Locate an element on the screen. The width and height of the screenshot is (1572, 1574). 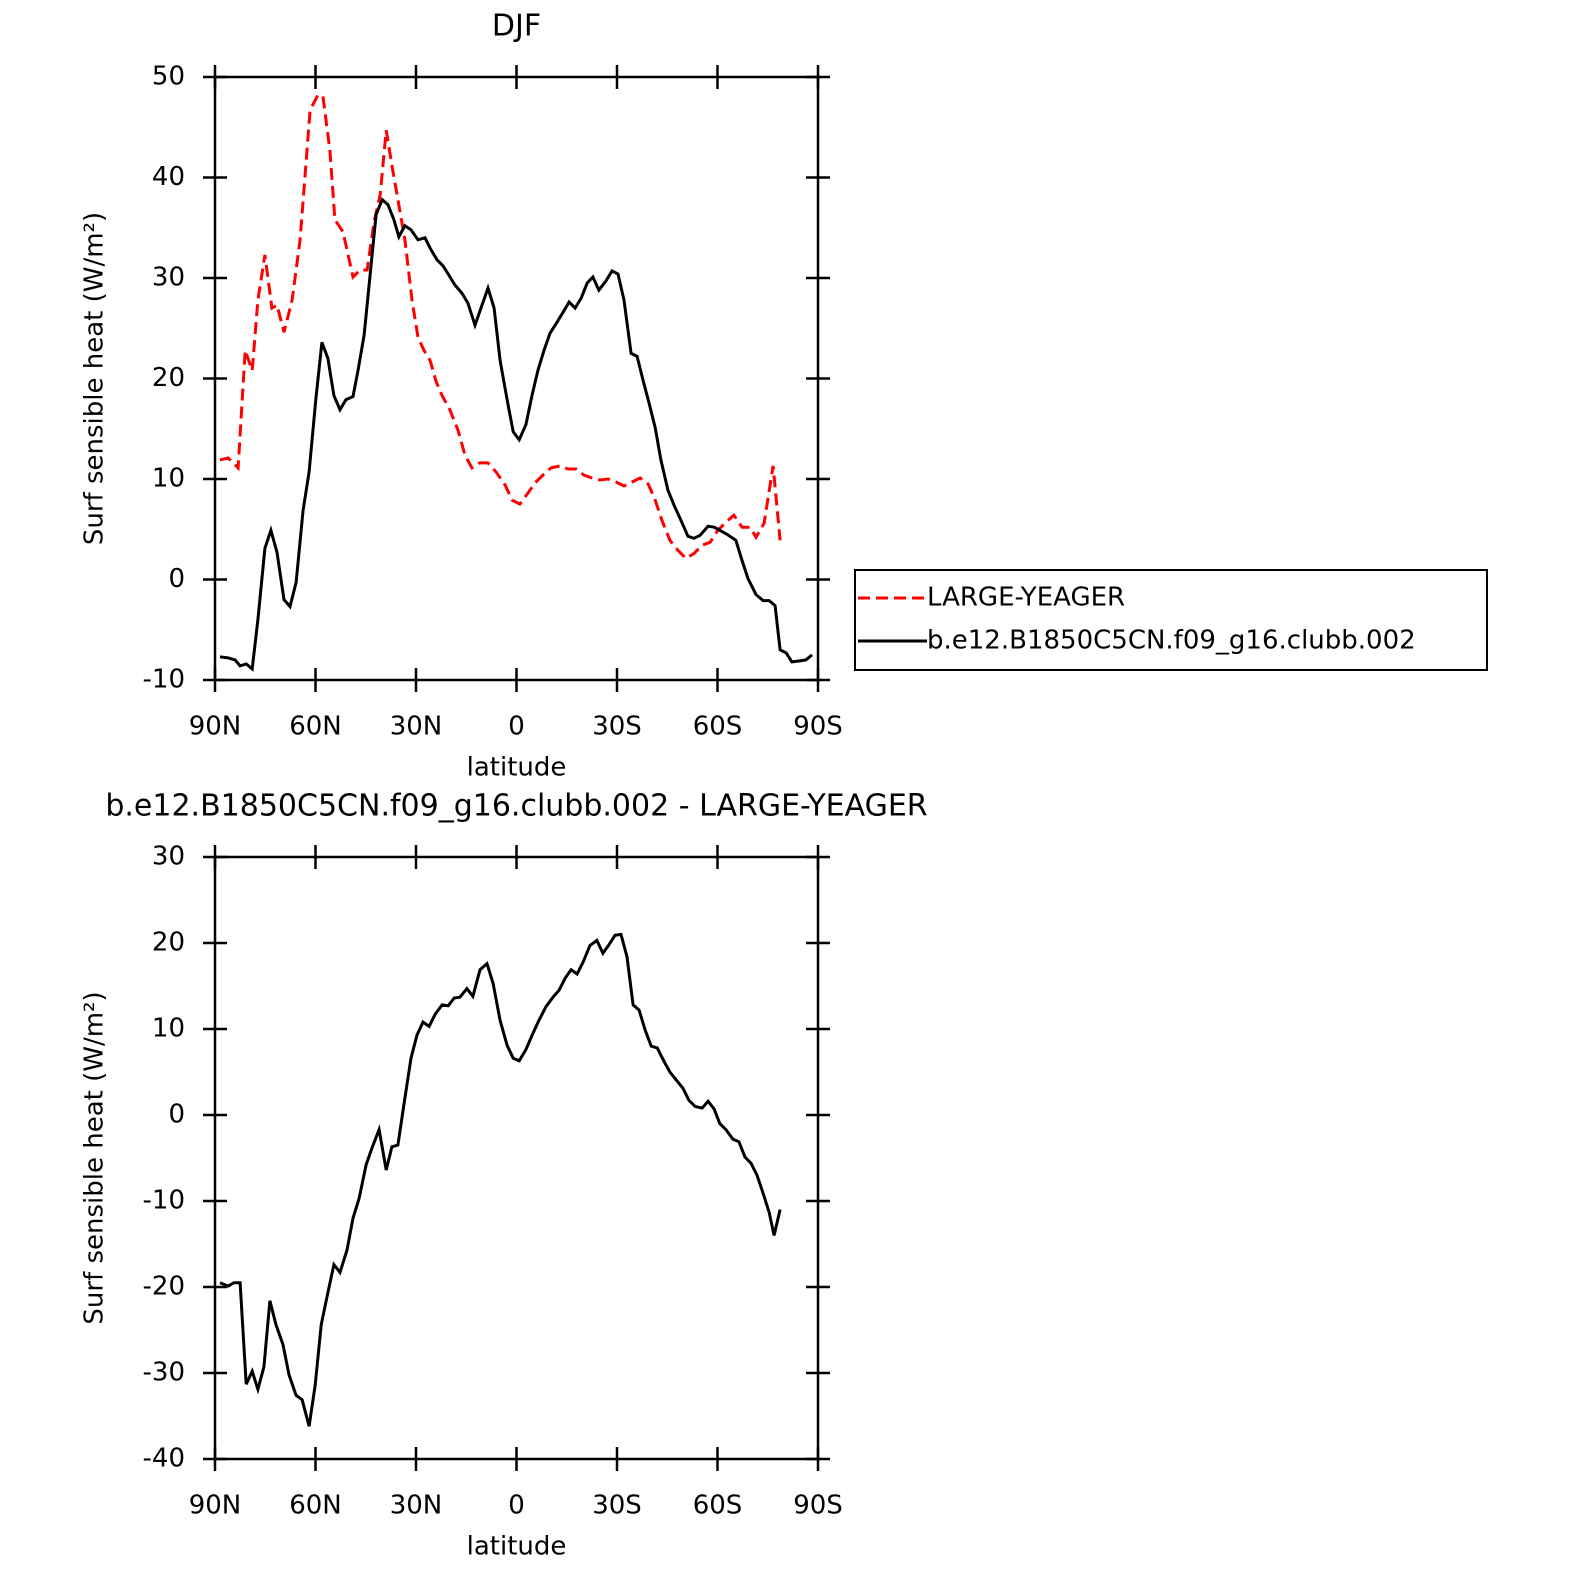
legend-label: b.e12.B1850C5CN.f09_g16.clubb.002 is located at coordinates (1171, 641).